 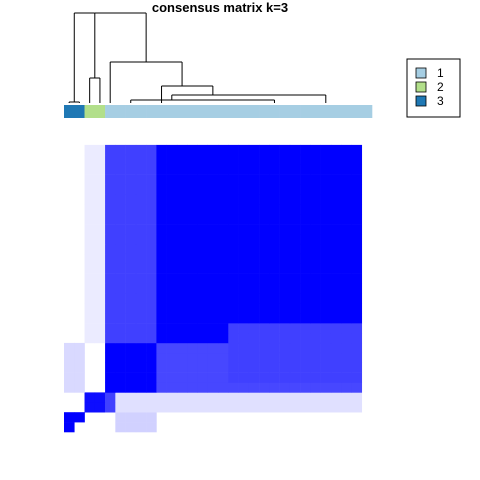 What do you see at coordinates (433, 88) in the screenshot?
I see `legend-box` at bounding box center [433, 88].